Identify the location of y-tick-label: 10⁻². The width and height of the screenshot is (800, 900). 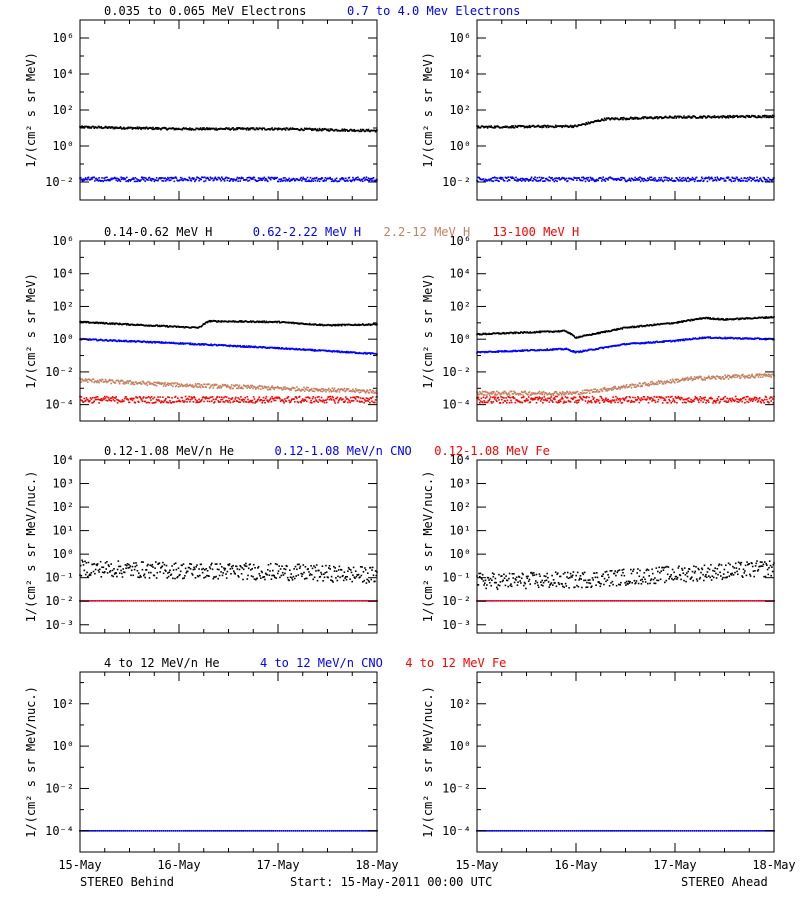
(59, 372).